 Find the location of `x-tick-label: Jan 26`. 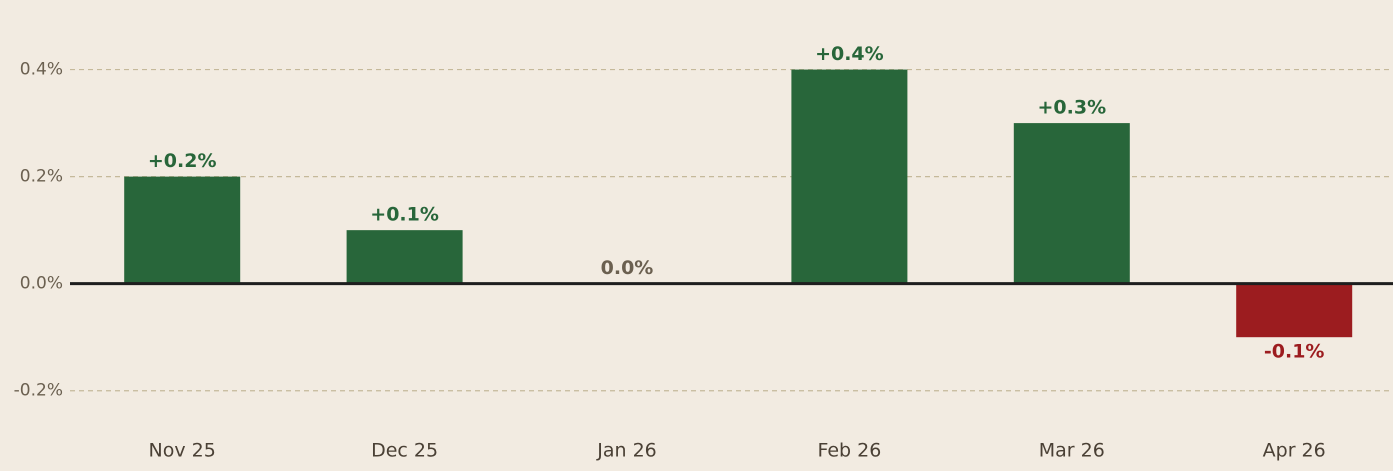

x-tick-label: Jan 26 is located at coordinates (626, 451).